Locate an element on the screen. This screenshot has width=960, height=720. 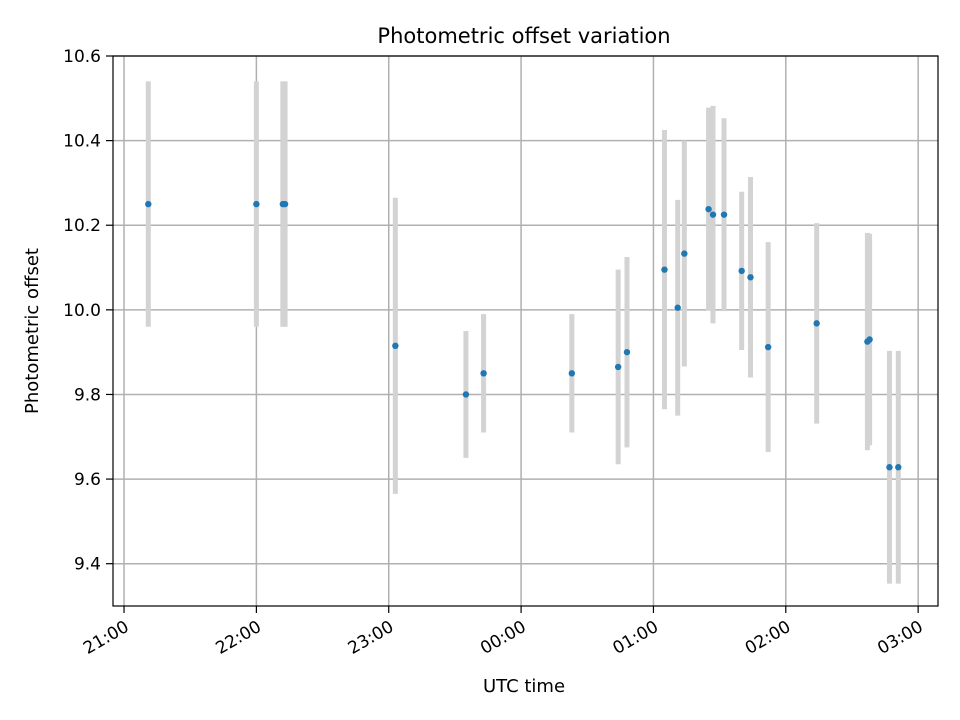
y-axis: 9.4 9.6 9.8 10.0 10.2 10.4 10.6 is located at coordinates (88, 311).